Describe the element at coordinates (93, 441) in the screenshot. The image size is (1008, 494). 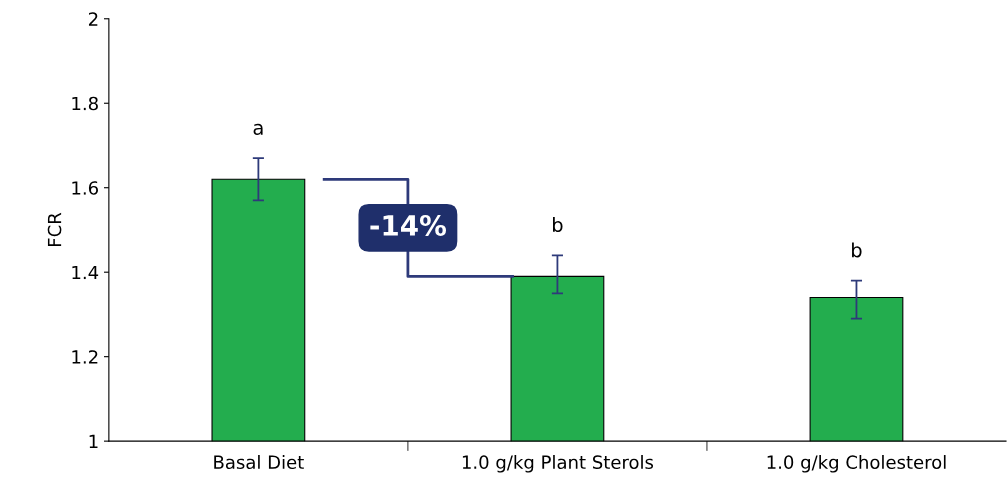
I see `y-tick-label: 1` at that location.